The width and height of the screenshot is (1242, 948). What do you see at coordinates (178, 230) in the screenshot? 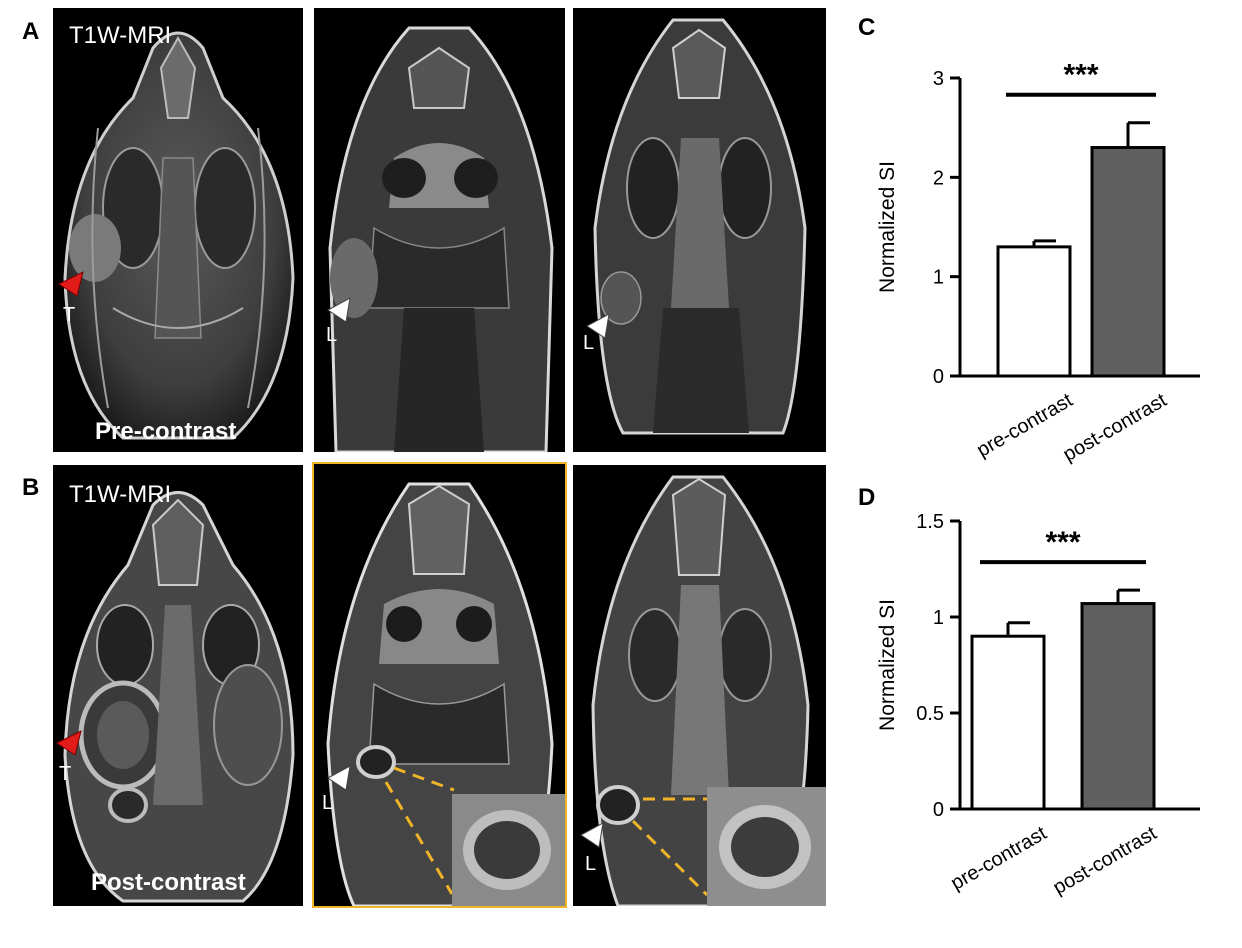
I see `mri-pre-contrast-tumor: T1W-MRI T Pre-contrast` at bounding box center [178, 230].